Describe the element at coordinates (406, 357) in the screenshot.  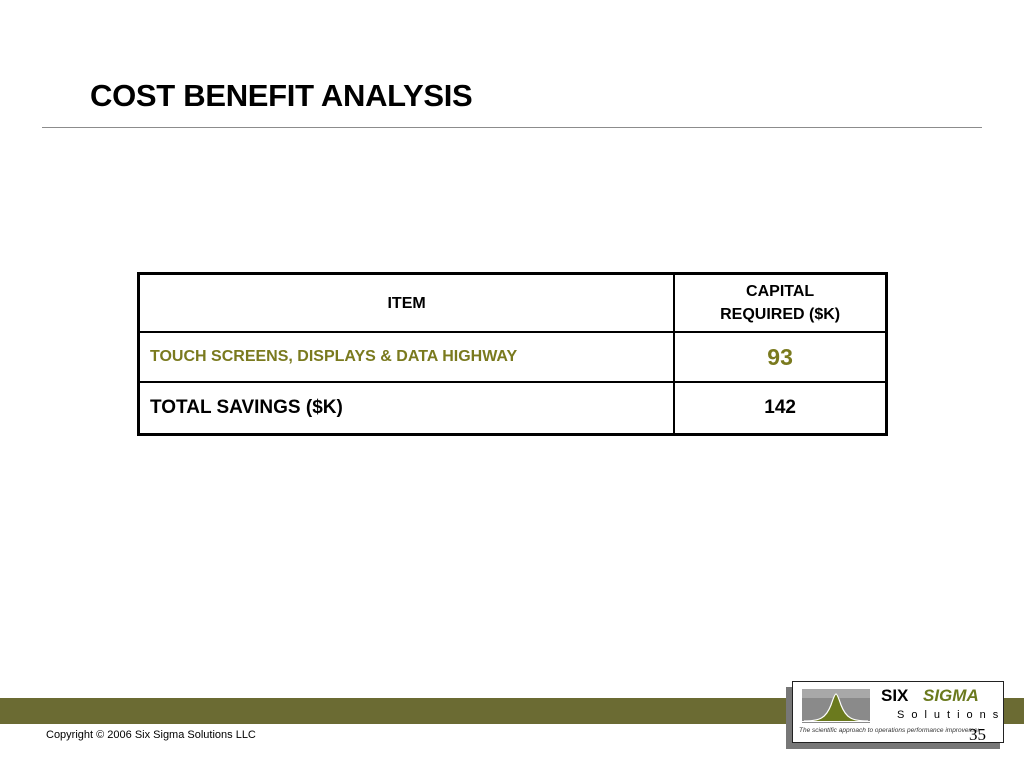
I see `item-name-cell: TOUCH SCREENS, DISPLAYS & DATA HIGHWAY` at that location.